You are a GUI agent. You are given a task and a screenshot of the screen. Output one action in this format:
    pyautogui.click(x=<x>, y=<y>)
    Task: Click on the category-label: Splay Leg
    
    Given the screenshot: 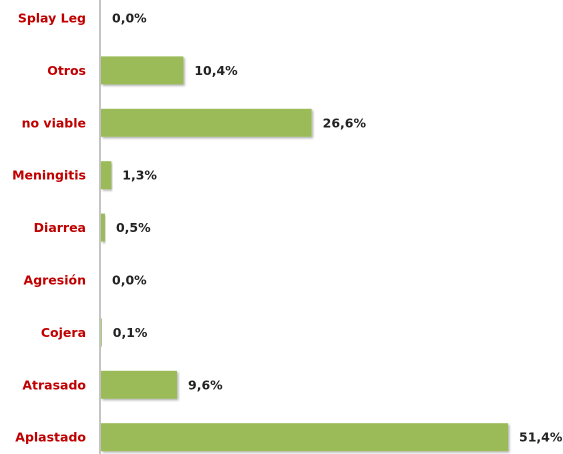 What is the action you would take?
    pyautogui.click(x=52, y=18)
    